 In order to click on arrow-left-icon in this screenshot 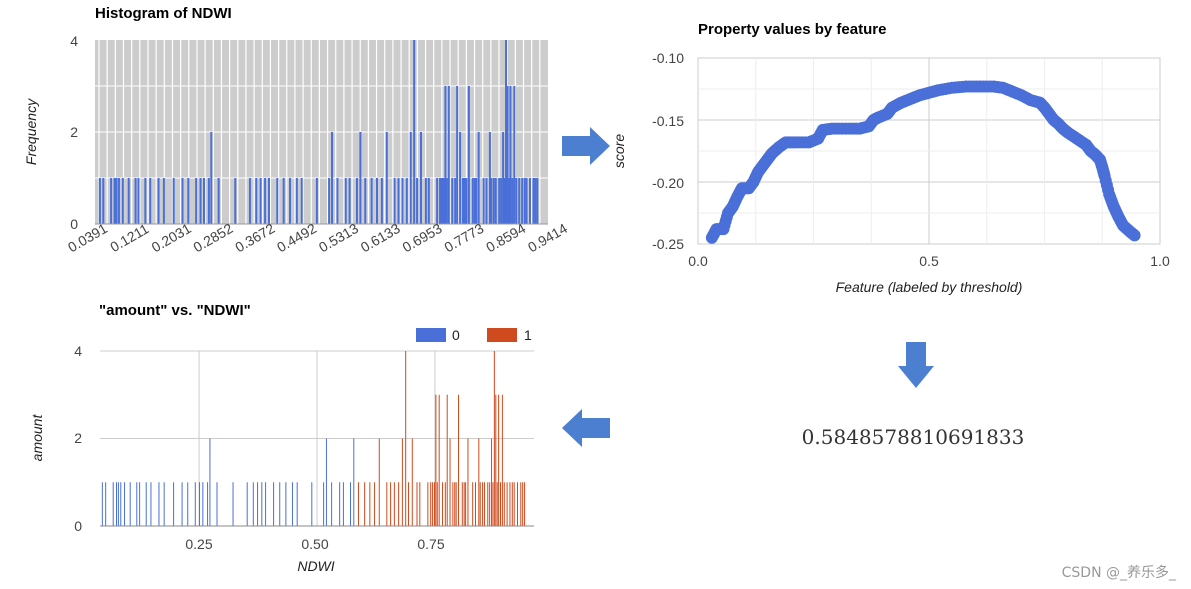, I will do `click(586, 428)`.